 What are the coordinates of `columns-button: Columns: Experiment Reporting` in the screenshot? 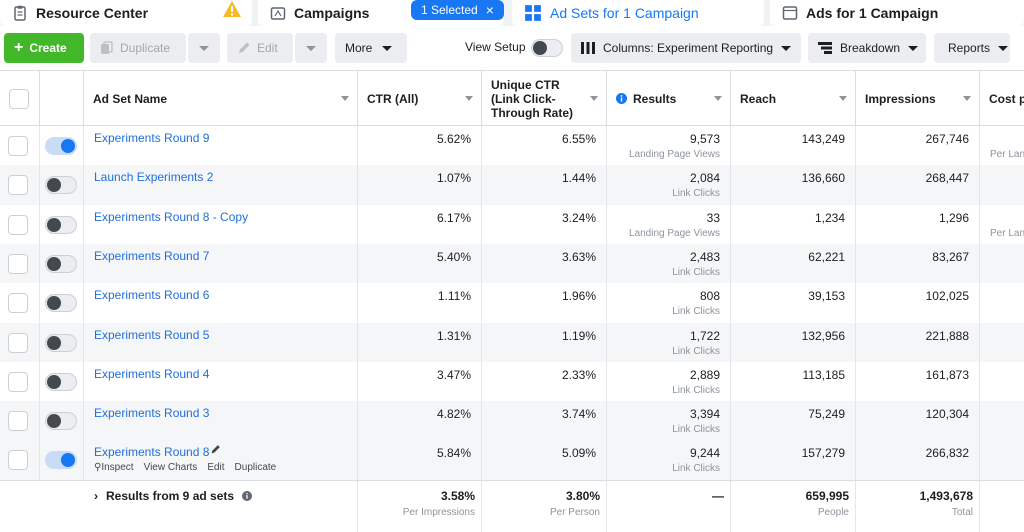 It's located at (686, 48).